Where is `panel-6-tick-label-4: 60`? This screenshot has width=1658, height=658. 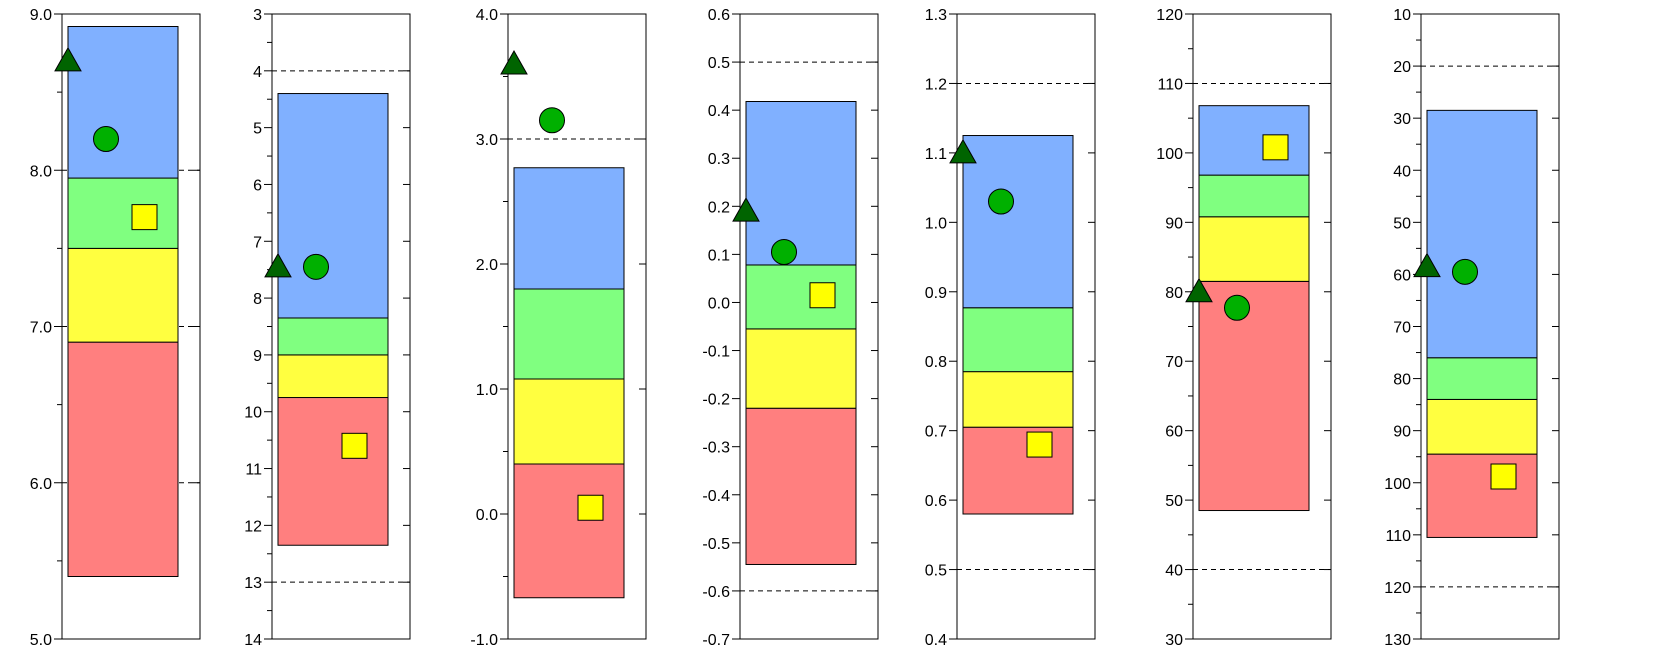 panel-6-tick-label-4: 60 is located at coordinates (1174, 432).